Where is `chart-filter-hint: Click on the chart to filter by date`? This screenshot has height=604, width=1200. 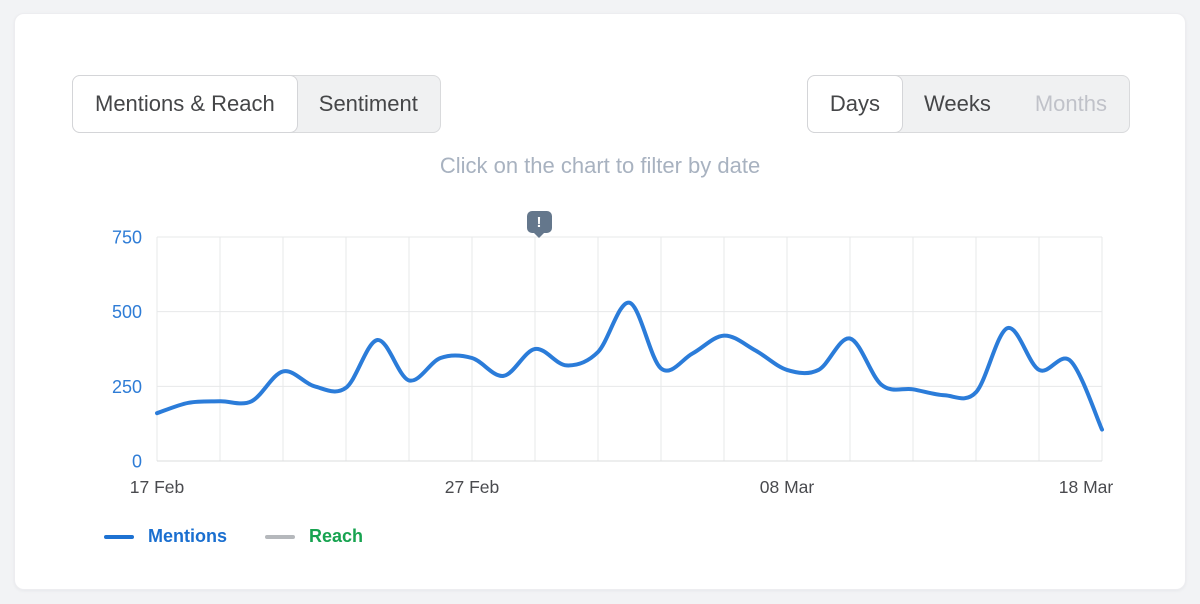
chart-filter-hint: Click on the chart to filter by date is located at coordinates (600, 165).